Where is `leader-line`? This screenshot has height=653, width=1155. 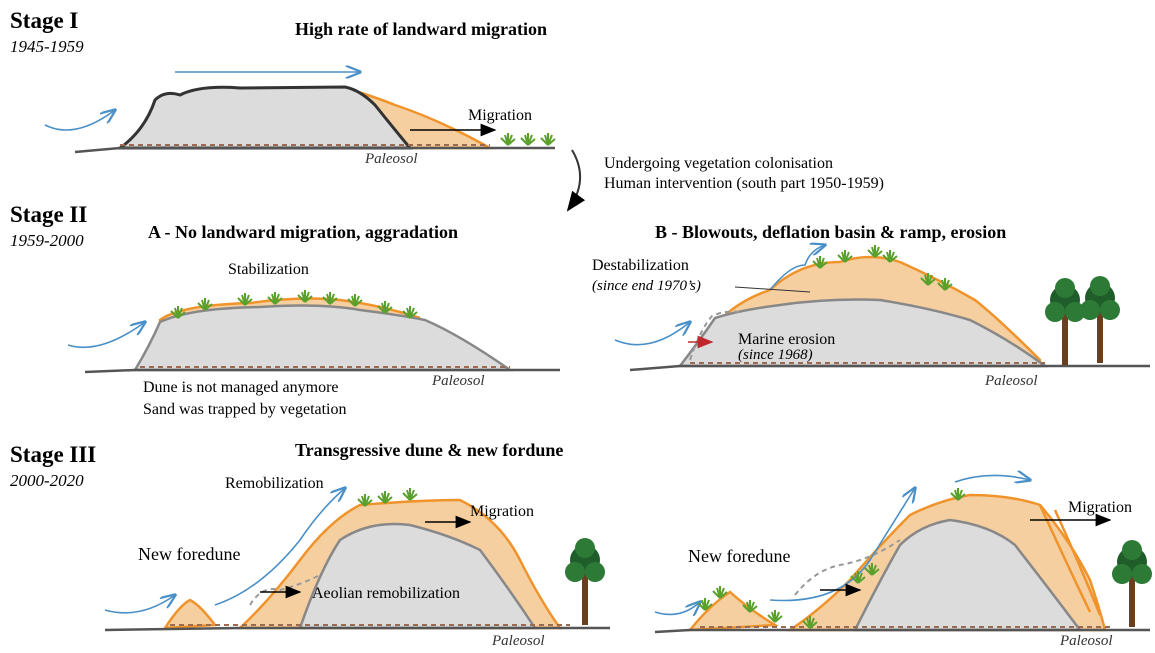
leader-line is located at coordinates (772, 289).